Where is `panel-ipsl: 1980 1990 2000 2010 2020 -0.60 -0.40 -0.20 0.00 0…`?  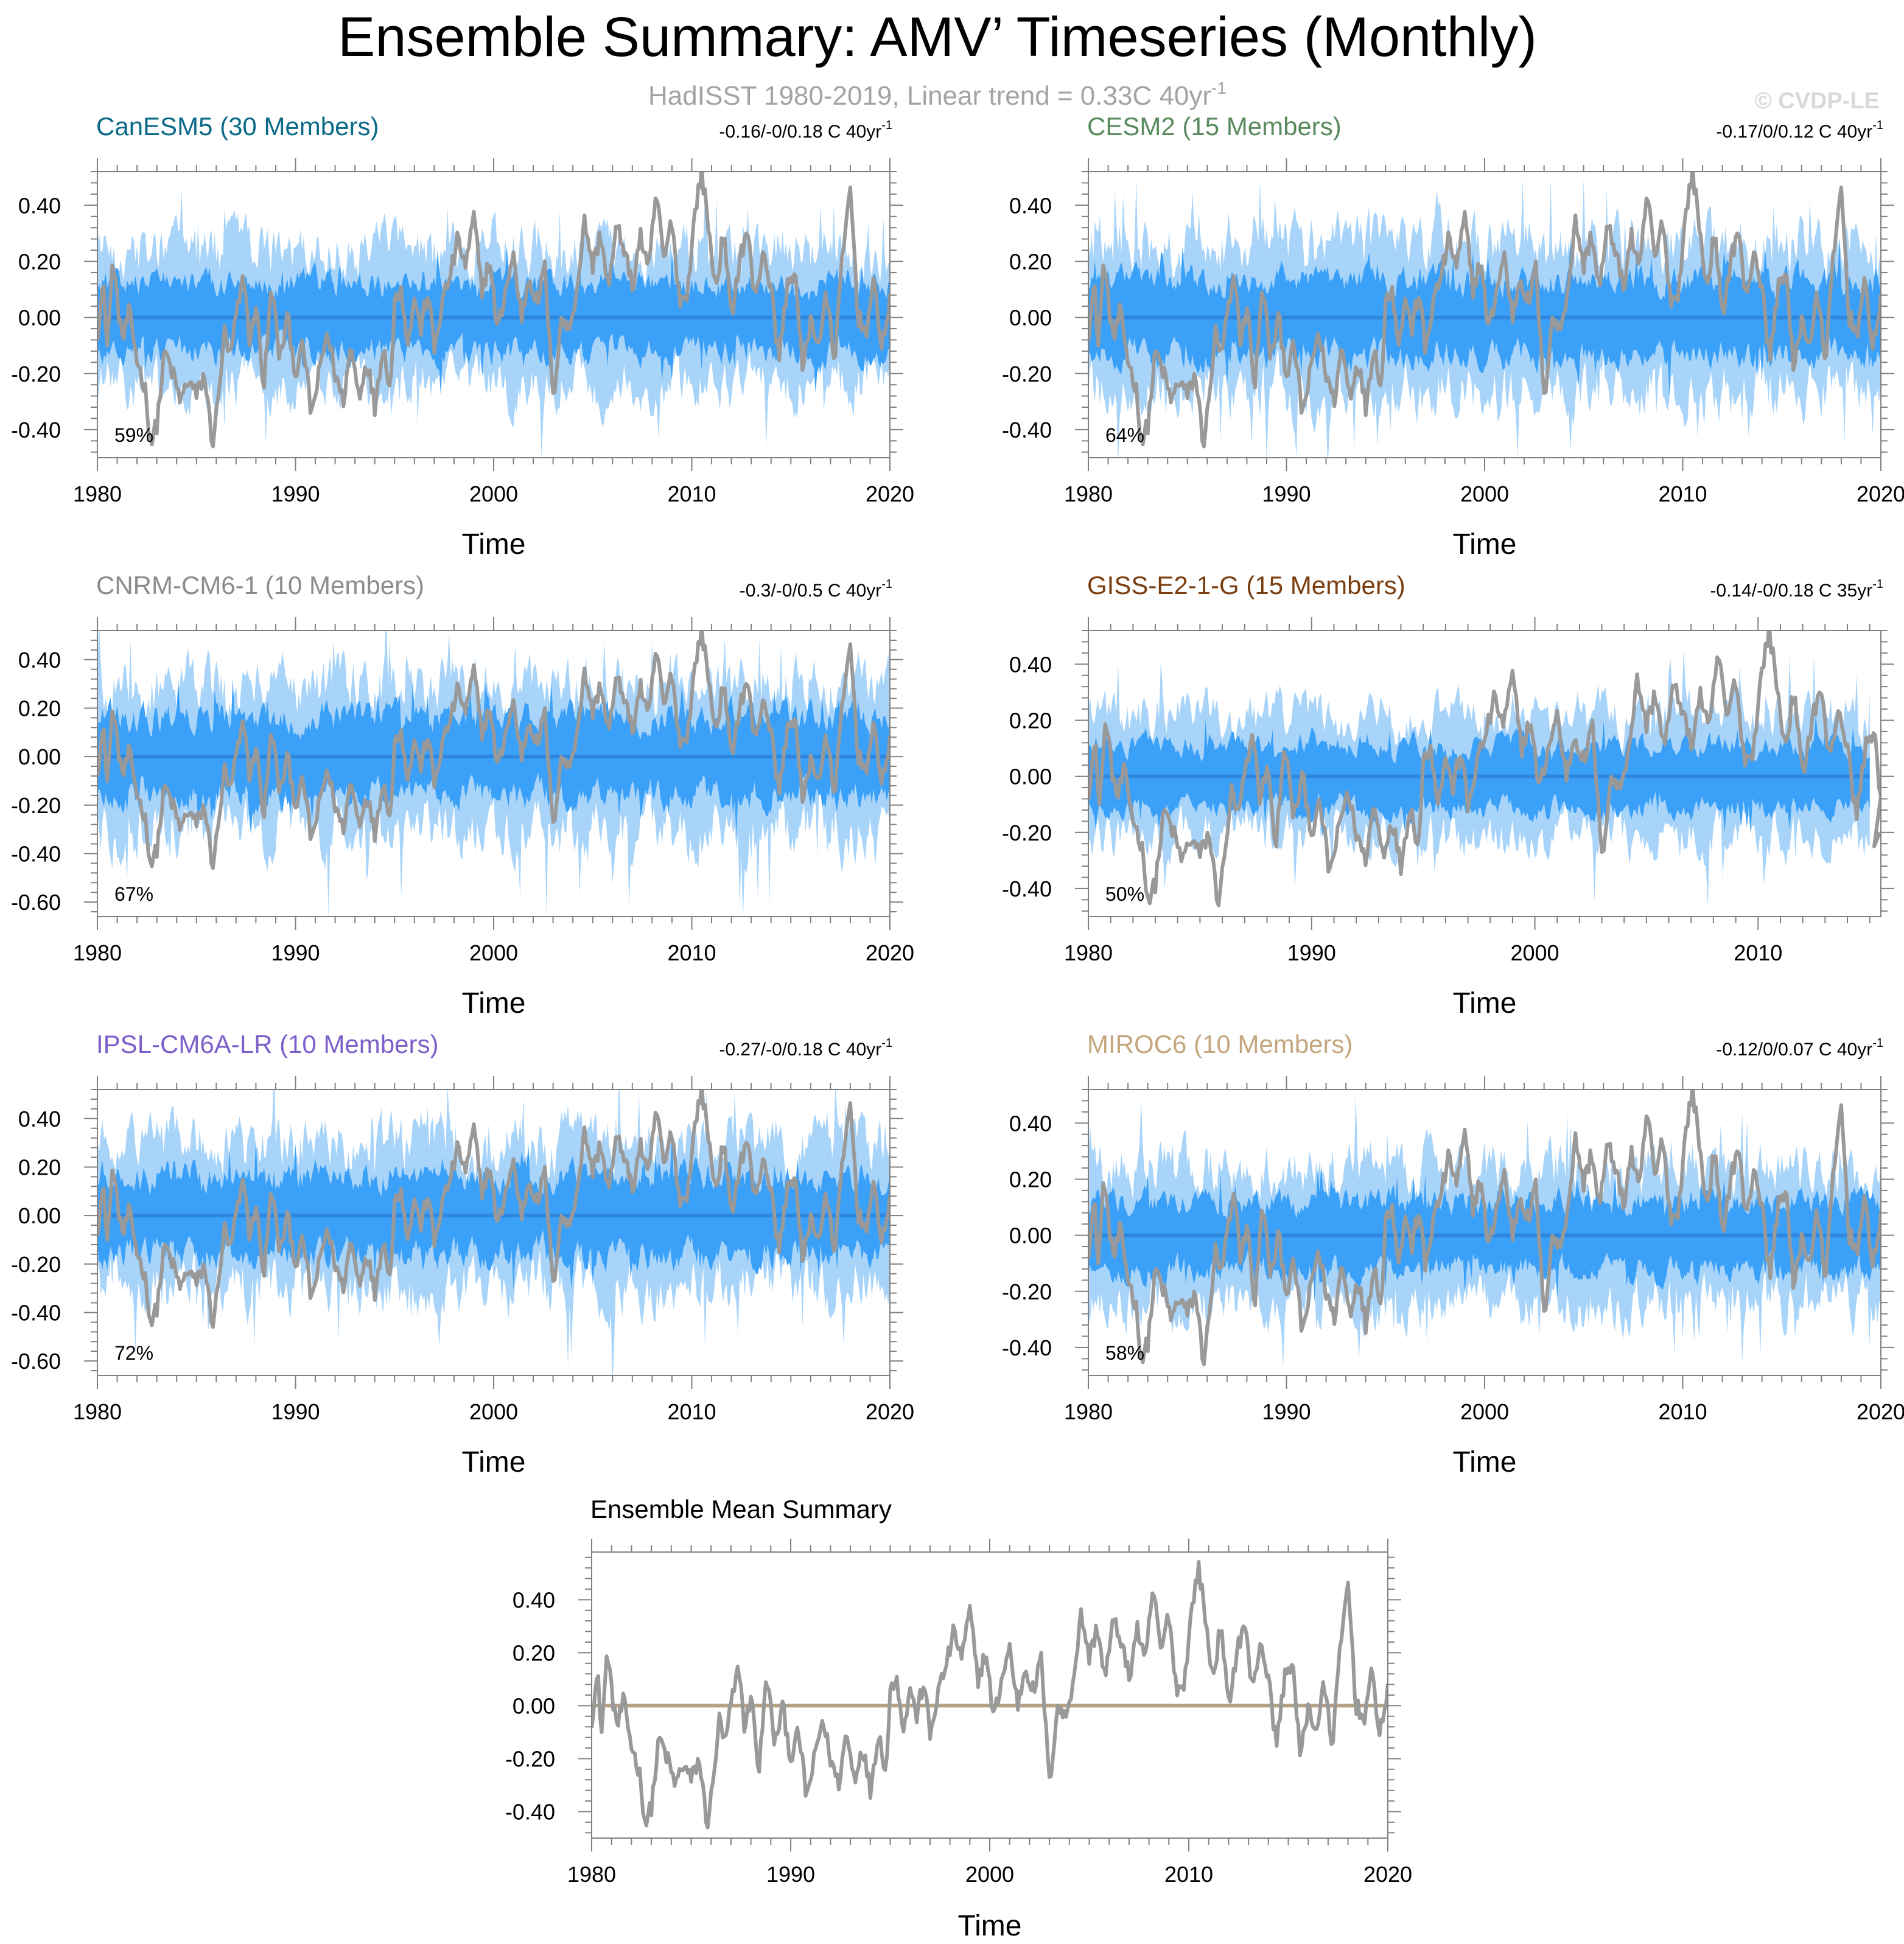 panel-ipsl: 1980 1990 2000 2010 2020 -0.60 -0.40 -0.20 0.00 0… is located at coordinates (462, 1254).